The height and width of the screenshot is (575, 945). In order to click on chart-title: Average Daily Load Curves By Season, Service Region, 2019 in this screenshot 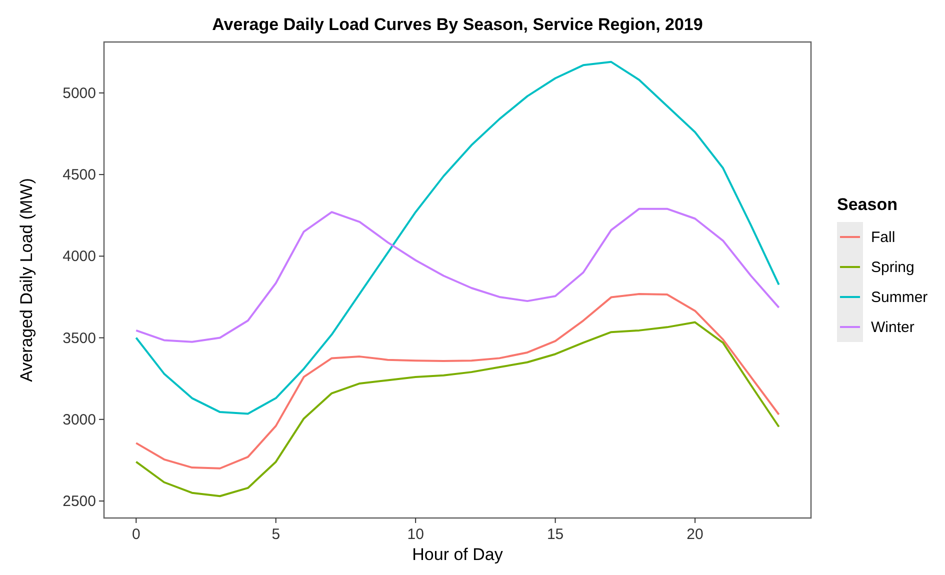, I will do `click(457, 24)`.